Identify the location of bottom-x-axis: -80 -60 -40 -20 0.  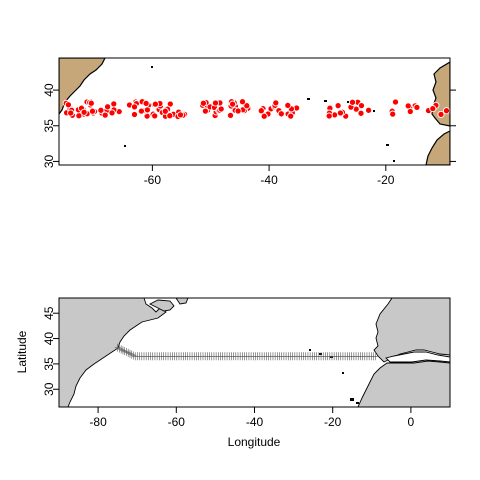
(252, 418).